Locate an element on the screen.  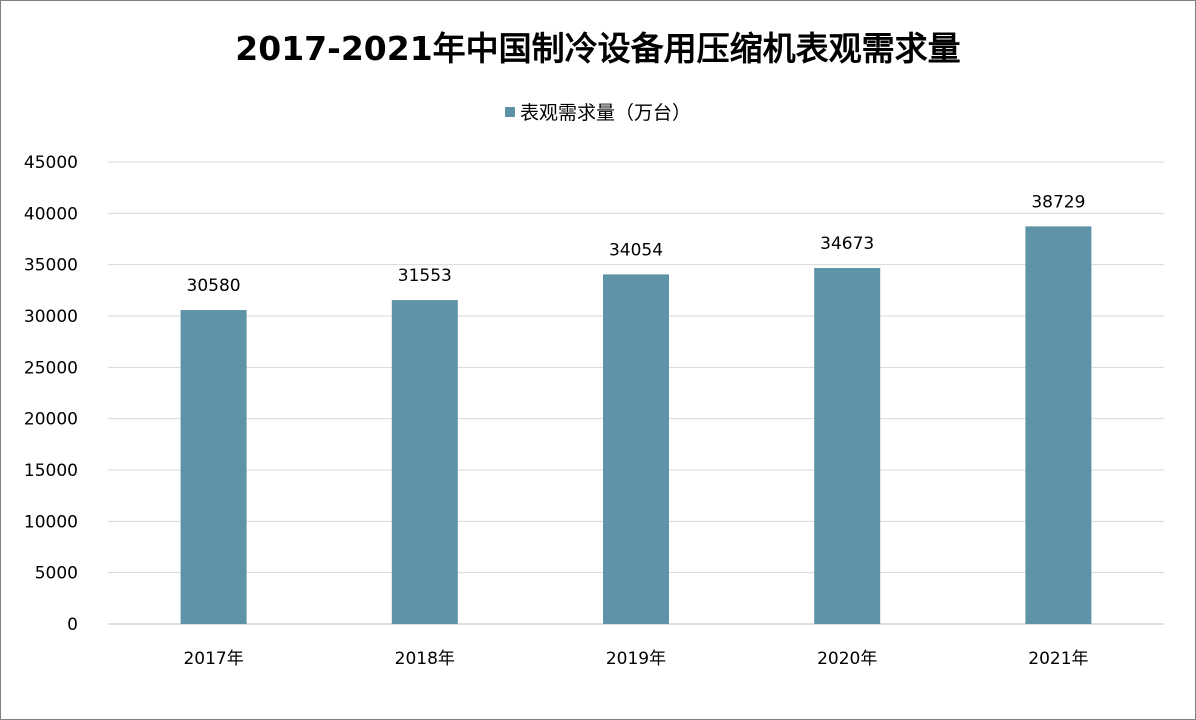
legend: 表观需求量（万台） is located at coordinates (598, 111).